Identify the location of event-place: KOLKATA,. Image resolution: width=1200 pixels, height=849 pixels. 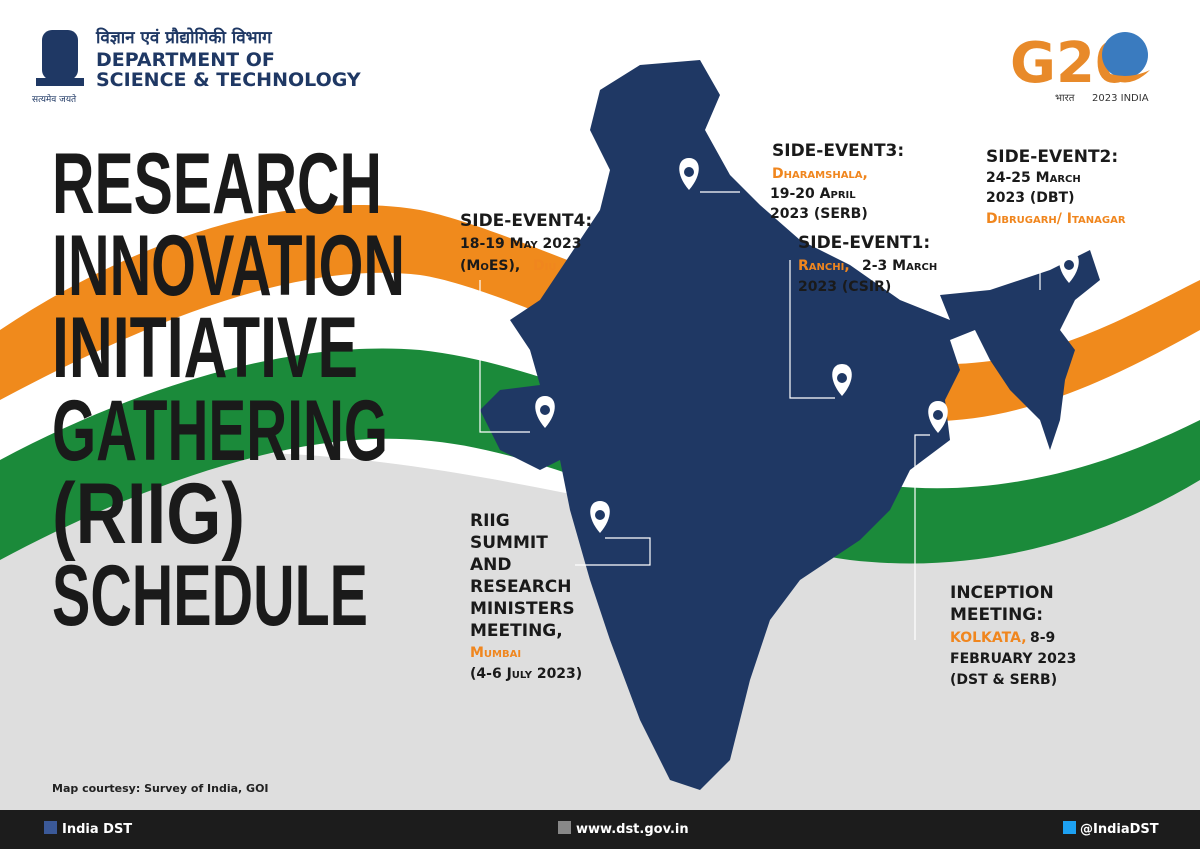
(988, 638).